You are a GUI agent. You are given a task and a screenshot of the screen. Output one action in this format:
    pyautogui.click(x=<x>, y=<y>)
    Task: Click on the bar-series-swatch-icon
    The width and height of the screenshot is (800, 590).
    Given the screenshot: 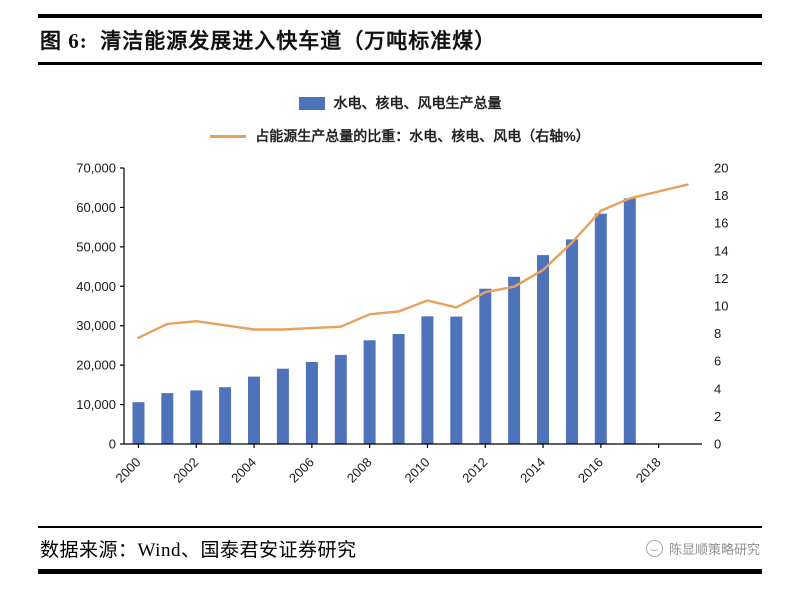 What is the action you would take?
    pyautogui.click(x=311, y=103)
    